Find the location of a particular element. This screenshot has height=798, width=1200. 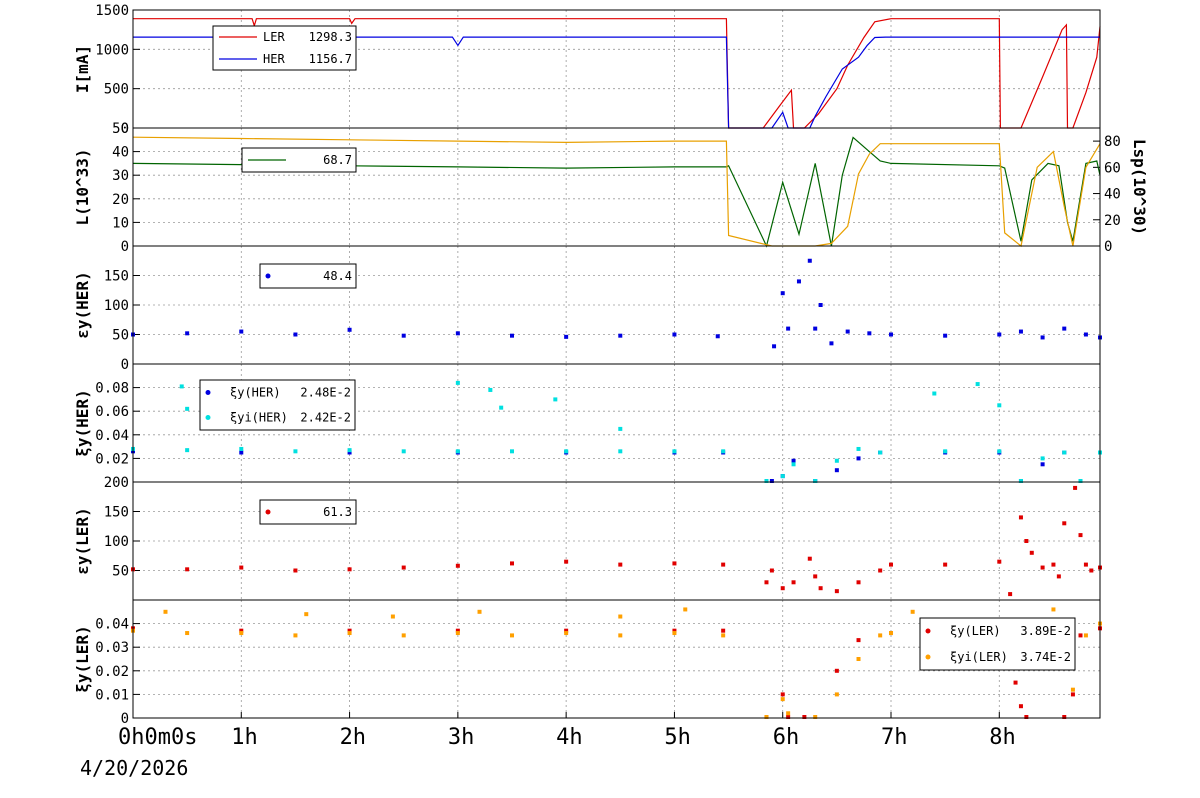

x-tick-label: 7h is located at coordinates (894, 737).